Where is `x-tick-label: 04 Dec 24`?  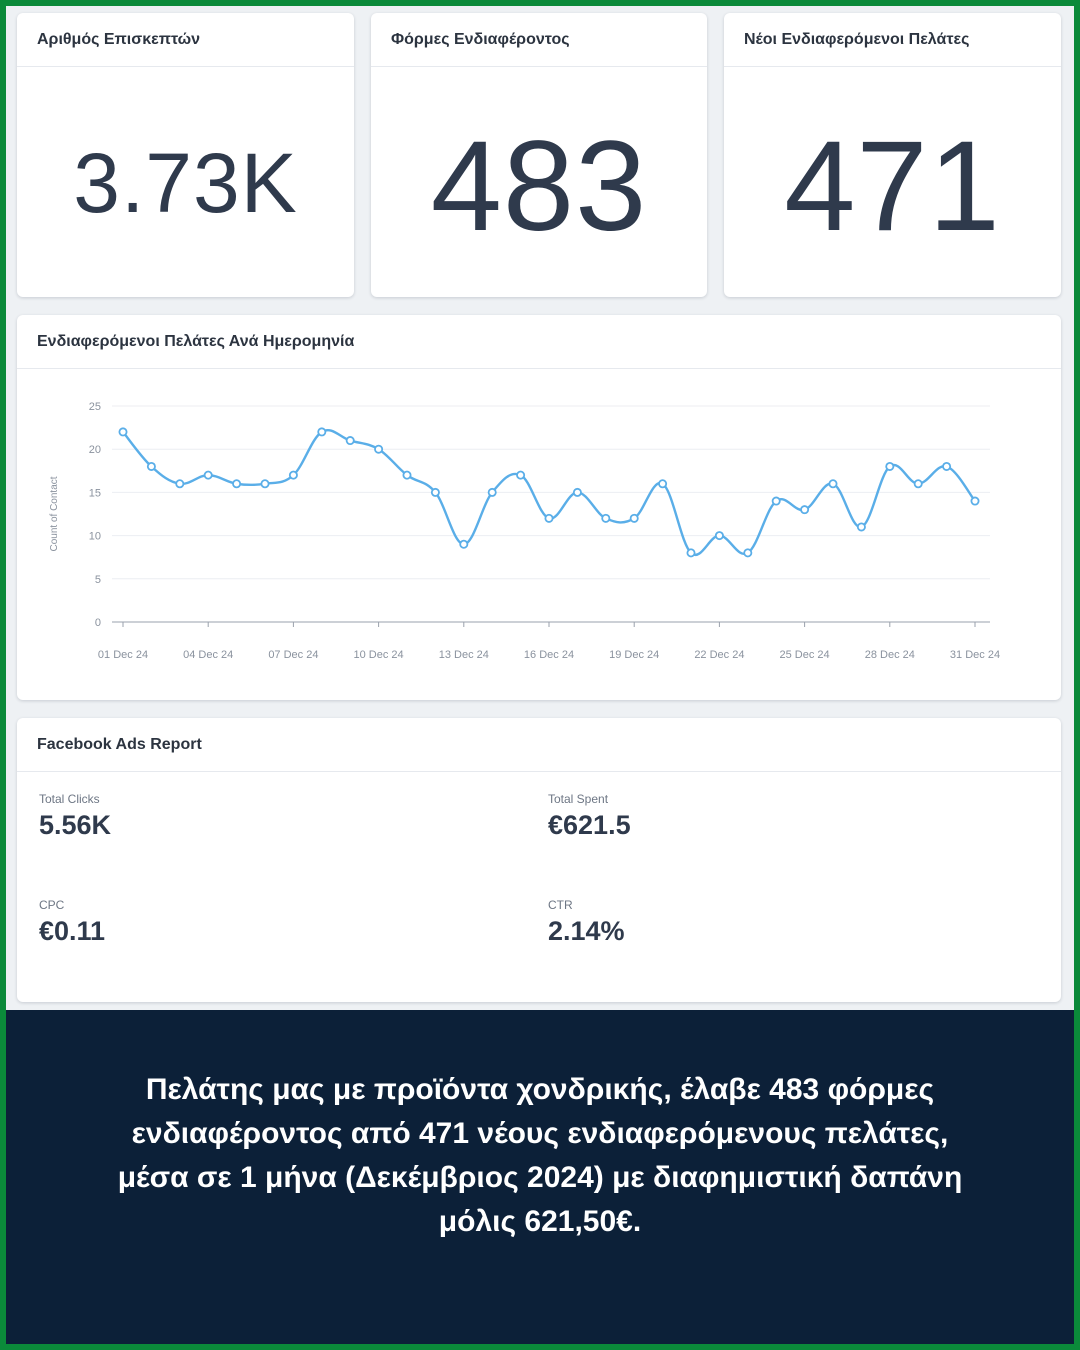
x-tick-label: 04 Dec 24 is located at coordinates (208, 655).